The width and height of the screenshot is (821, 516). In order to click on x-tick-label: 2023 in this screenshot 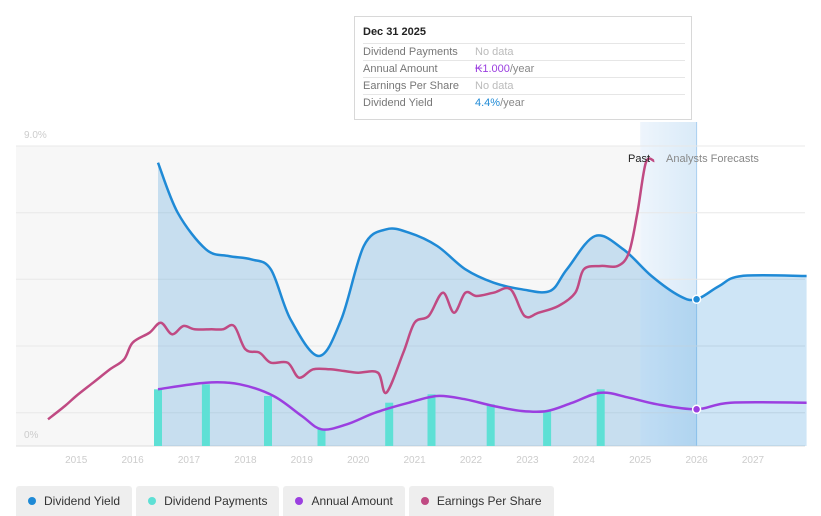, I will do `click(527, 460)`.